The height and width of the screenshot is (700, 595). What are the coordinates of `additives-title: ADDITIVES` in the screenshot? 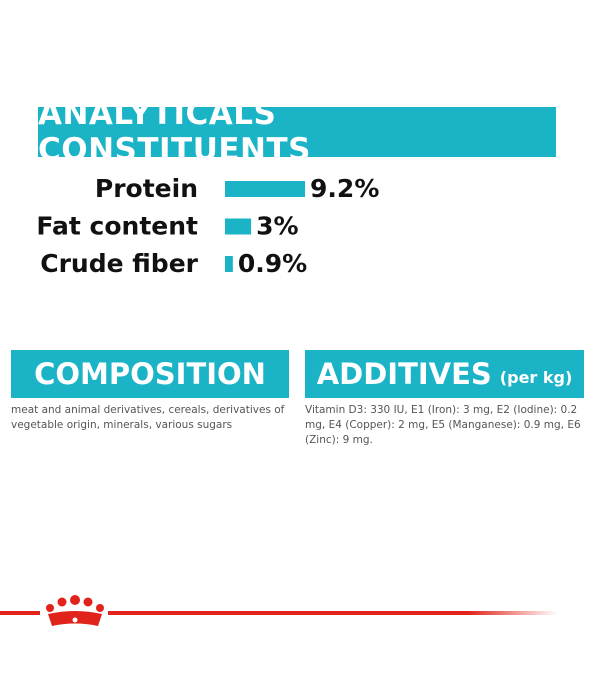 It's located at (404, 374).